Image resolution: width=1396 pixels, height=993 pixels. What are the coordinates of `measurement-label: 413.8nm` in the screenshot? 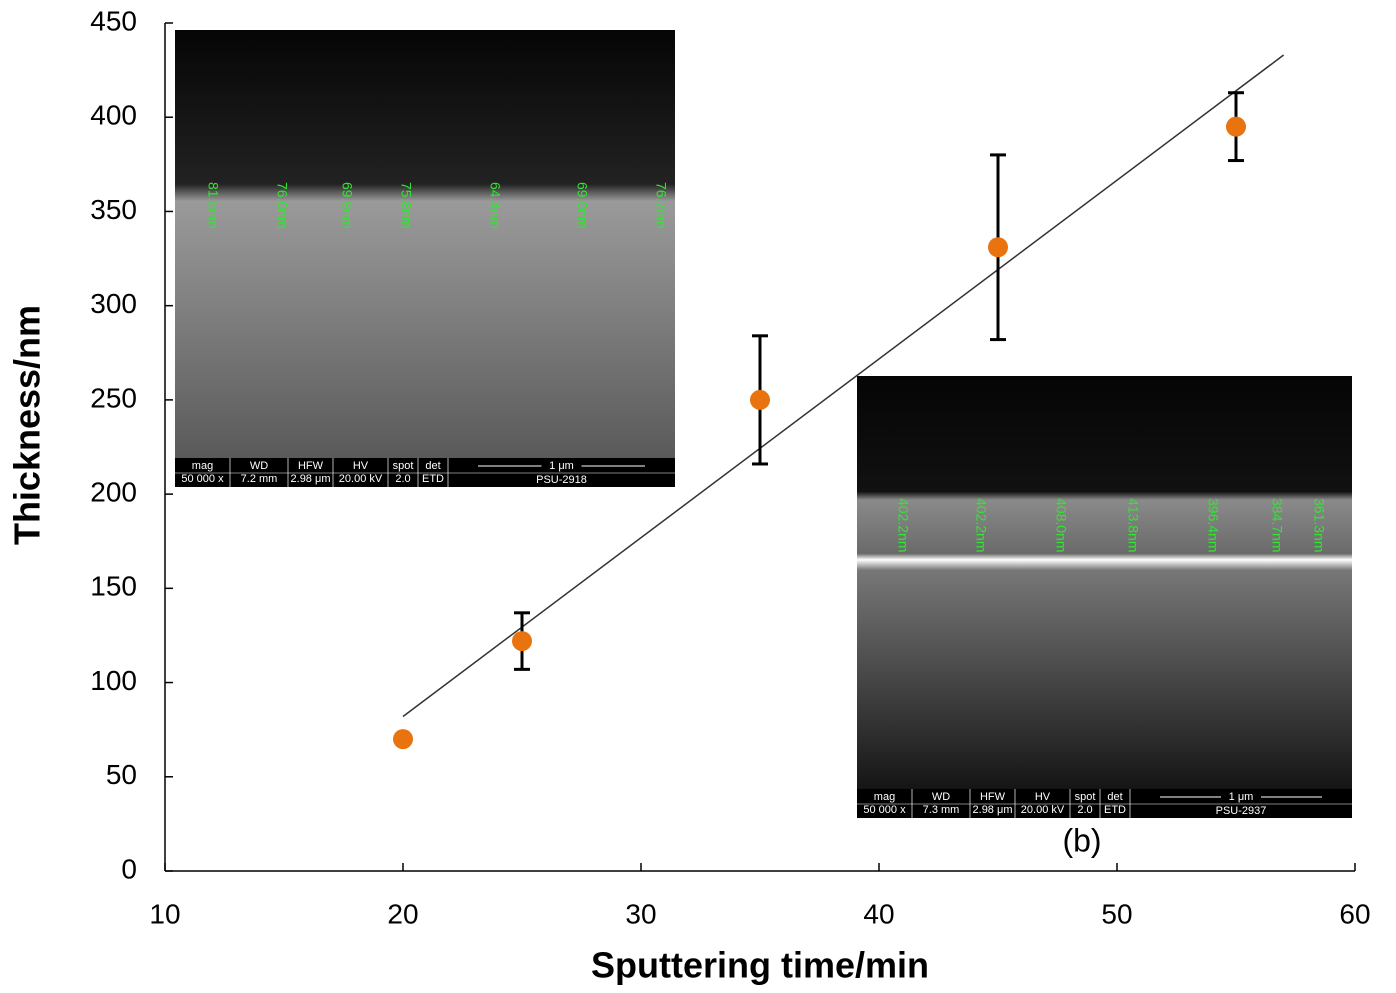 It's located at (1133, 525).